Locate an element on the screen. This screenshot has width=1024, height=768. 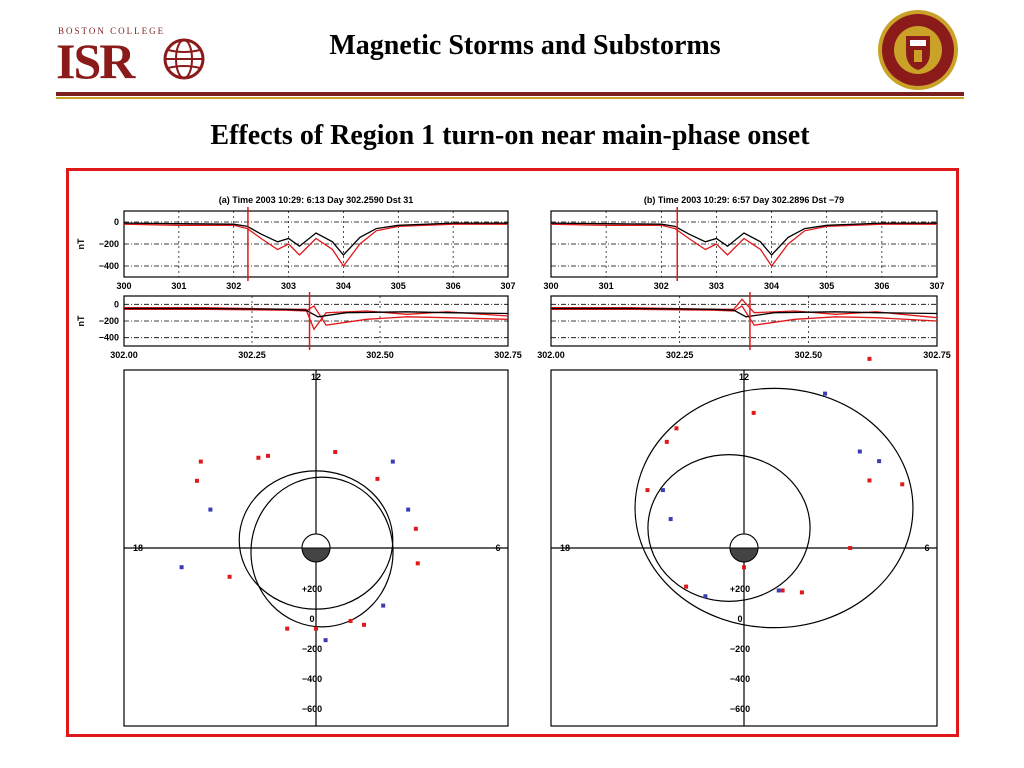
panel-b-top-xtick-label: 302 is located at coordinates (661, 286).